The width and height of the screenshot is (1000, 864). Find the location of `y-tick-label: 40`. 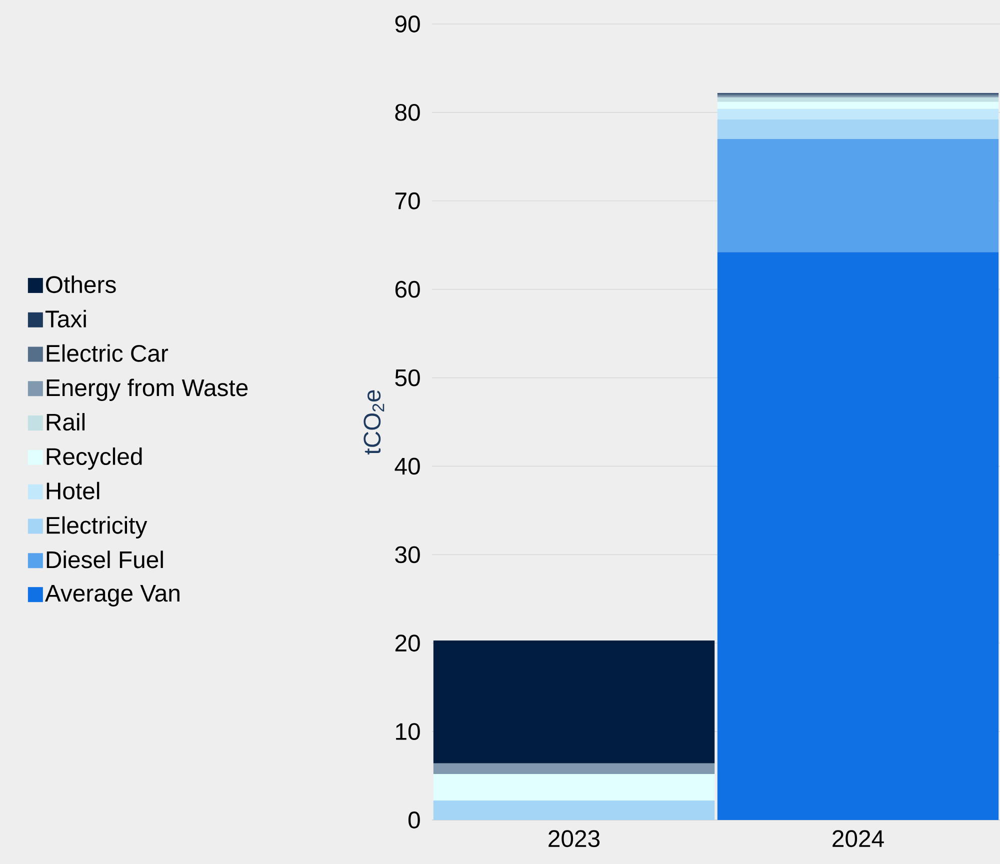

y-tick-label: 40 is located at coordinates (407, 466).